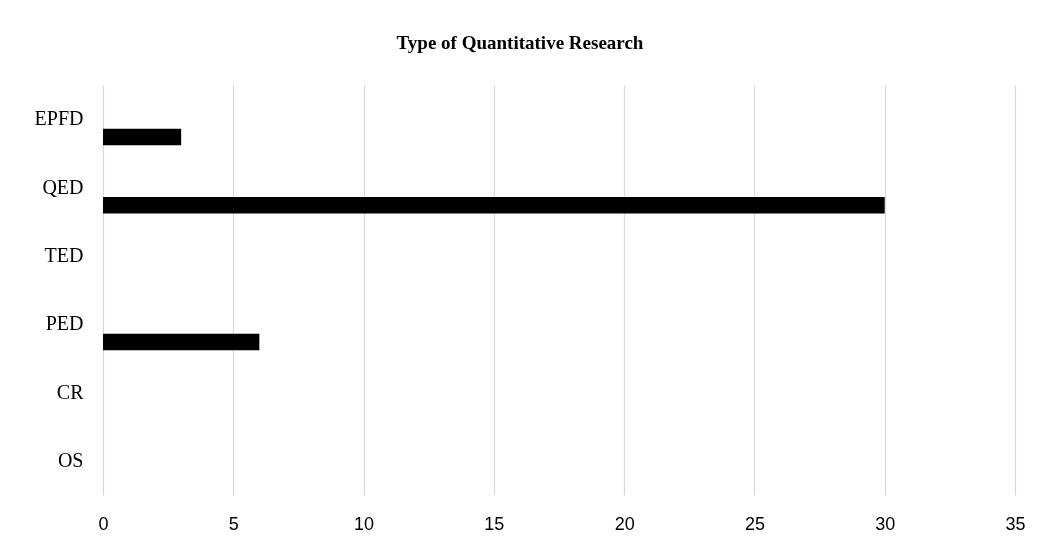 This screenshot has height=546, width=1038. What do you see at coordinates (70, 391) in the screenshot?
I see `y-tick-label: CR` at bounding box center [70, 391].